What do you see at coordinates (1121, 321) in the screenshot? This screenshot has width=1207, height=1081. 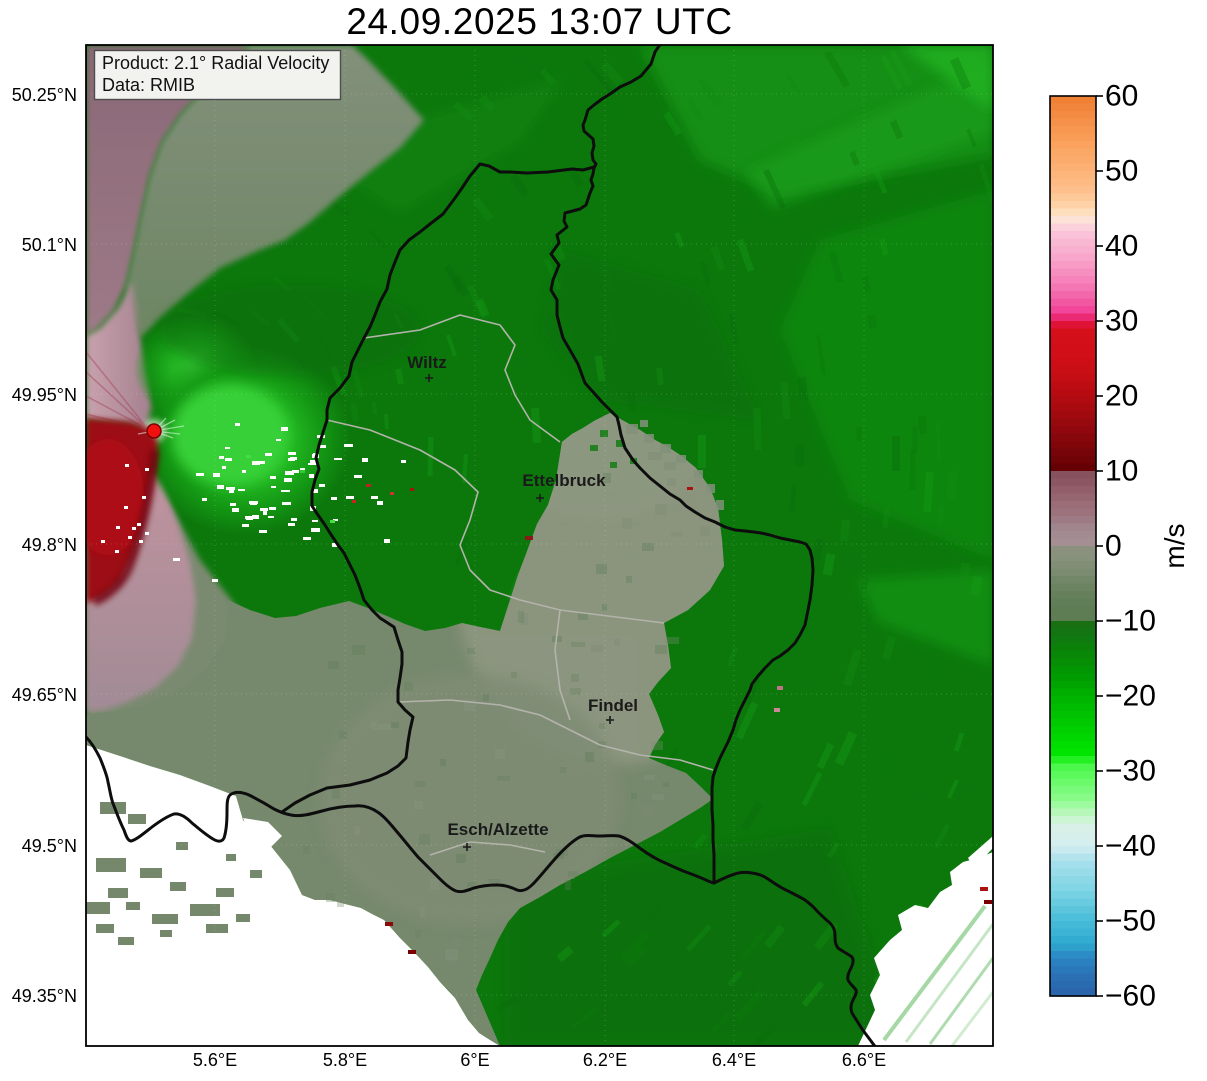 I see `svg-text: 30` at bounding box center [1121, 321].